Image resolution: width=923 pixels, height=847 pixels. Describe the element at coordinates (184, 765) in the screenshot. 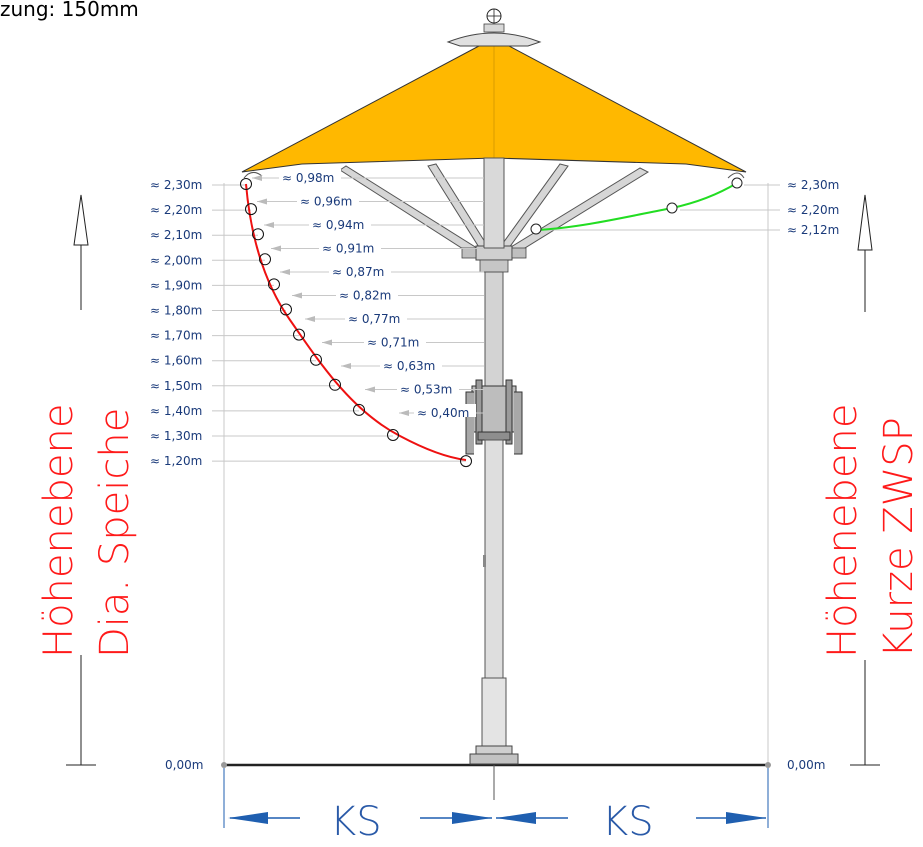

I see `left-ground-label: 0,00m` at that location.